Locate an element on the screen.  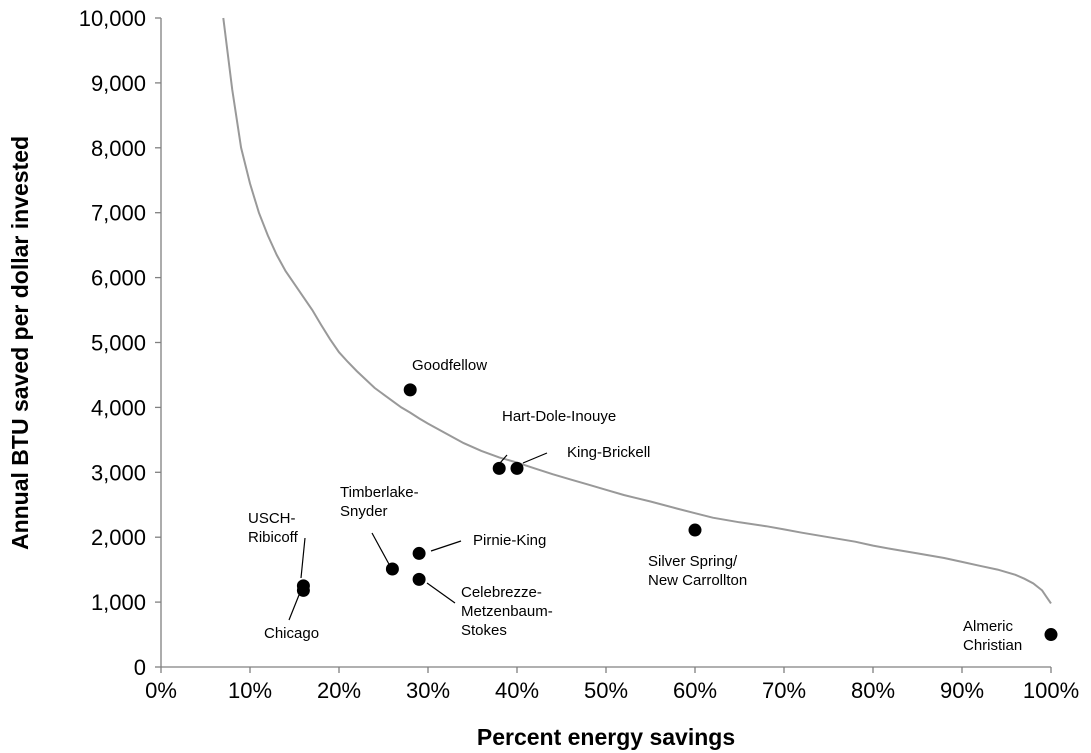
y-tick-label: 1,000 is located at coordinates (118, 602).